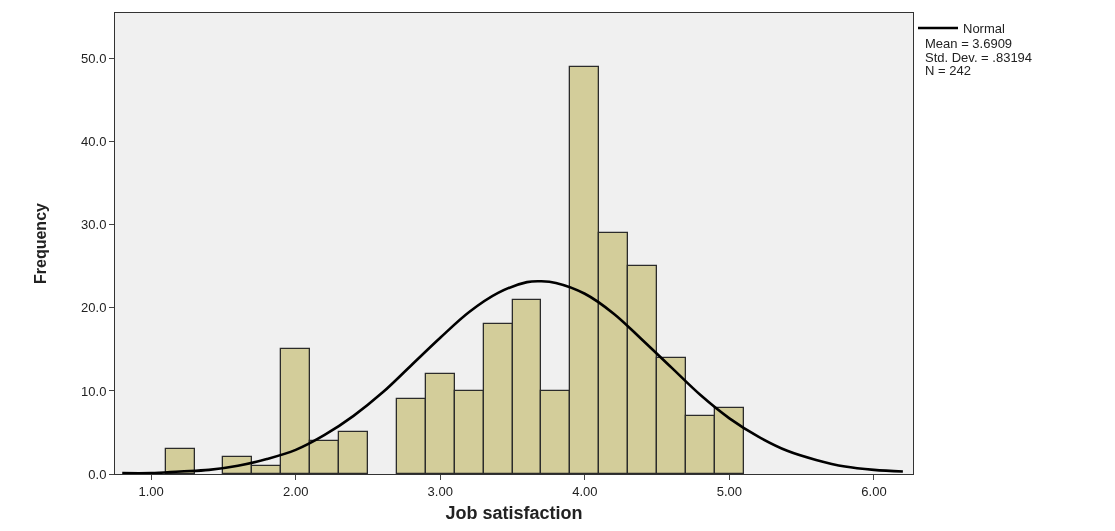  What do you see at coordinates (94, 308) in the screenshot?
I see `y-tick-label: 20.0` at bounding box center [94, 308].